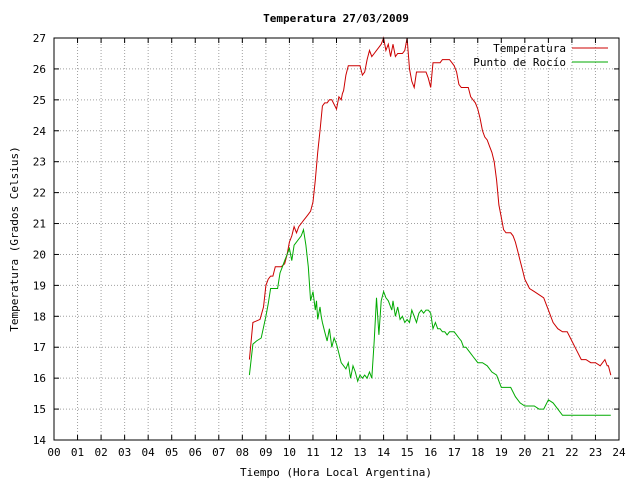 The image size is (640, 480). I want to click on x-tick-label: 23, so click(595, 452).